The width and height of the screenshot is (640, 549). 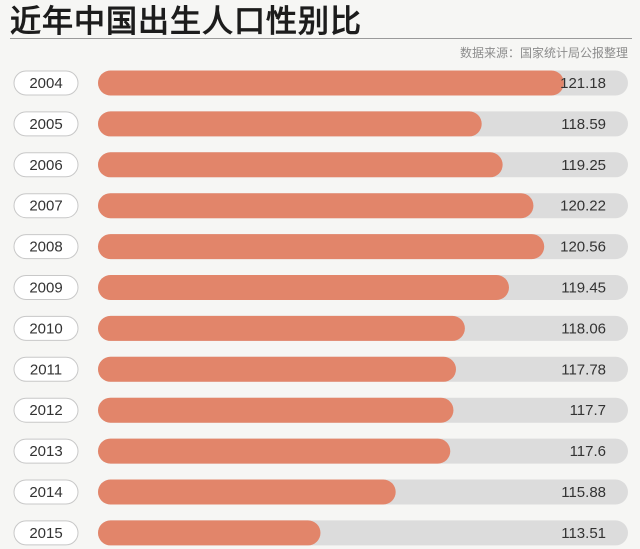 What do you see at coordinates (583, 124) in the screenshot?
I see `value-label: 118.59` at bounding box center [583, 124].